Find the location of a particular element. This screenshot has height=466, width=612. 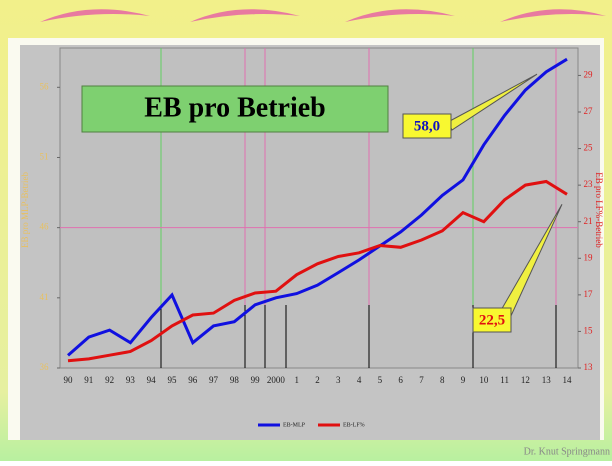

x-tick-label: 94 is located at coordinates (152, 380).